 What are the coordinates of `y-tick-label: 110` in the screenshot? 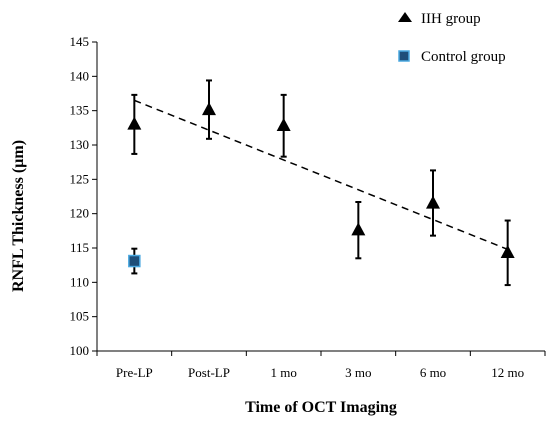 It's located at (79, 281).